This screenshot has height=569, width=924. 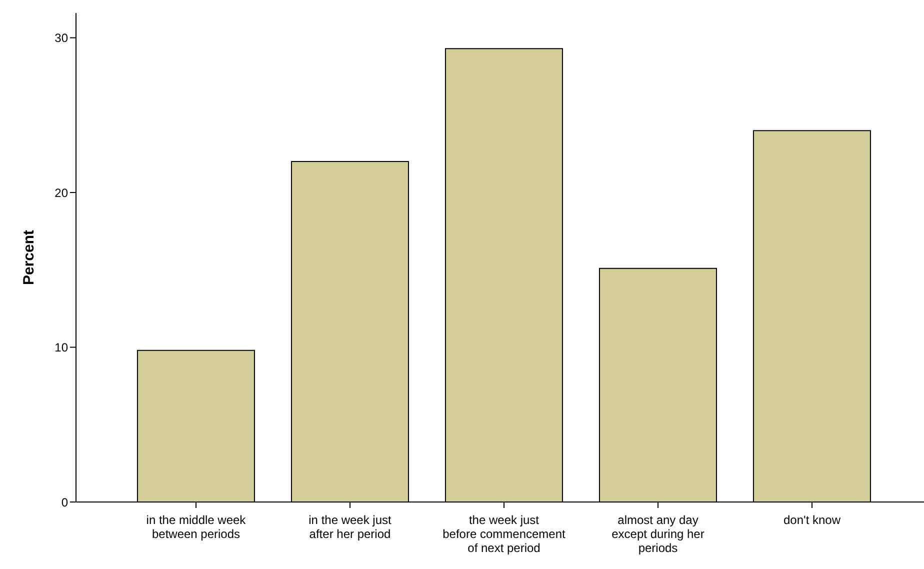 What do you see at coordinates (196, 527) in the screenshot?
I see `x-tick-label: in the middle week between periods` at bounding box center [196, 527].